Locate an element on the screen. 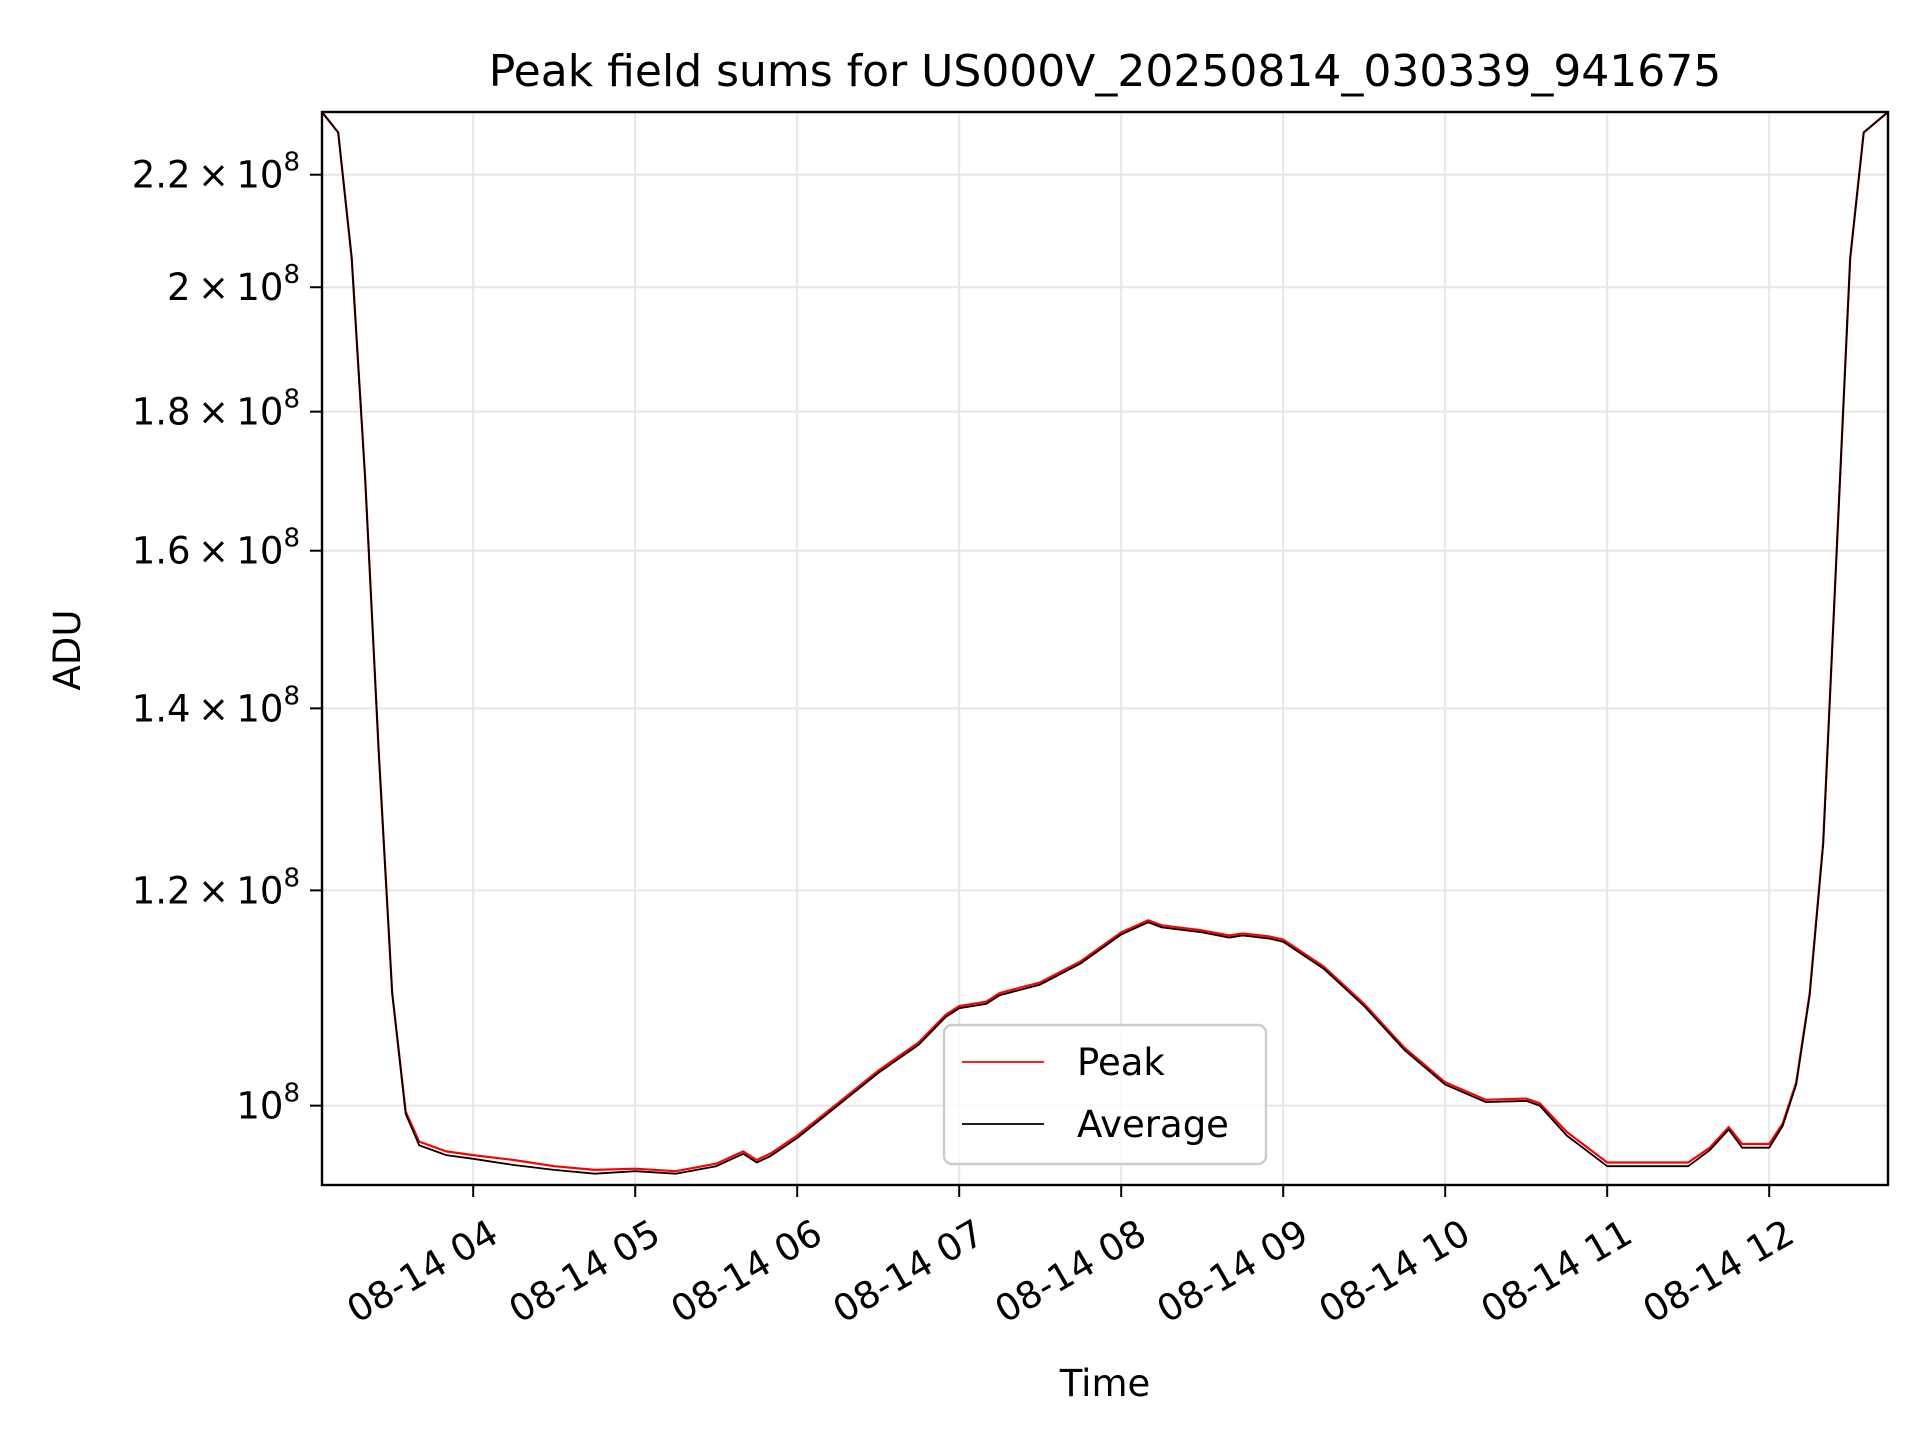 The height and width of the screenshot is (1440, 1920). legend-label-peak: Peak is located at coordinates (1121, 1062).